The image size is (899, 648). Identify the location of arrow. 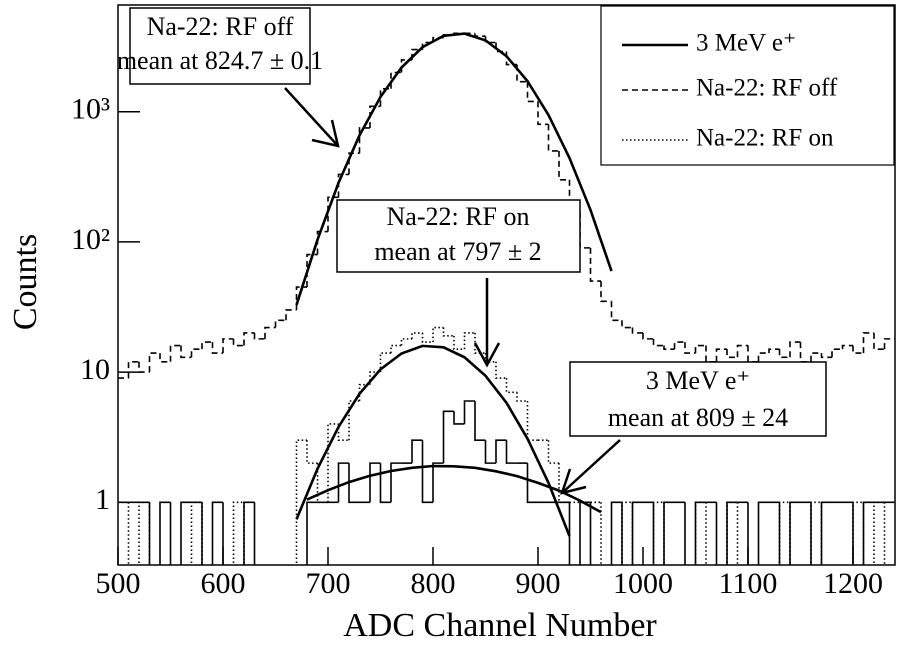
(311, 117).